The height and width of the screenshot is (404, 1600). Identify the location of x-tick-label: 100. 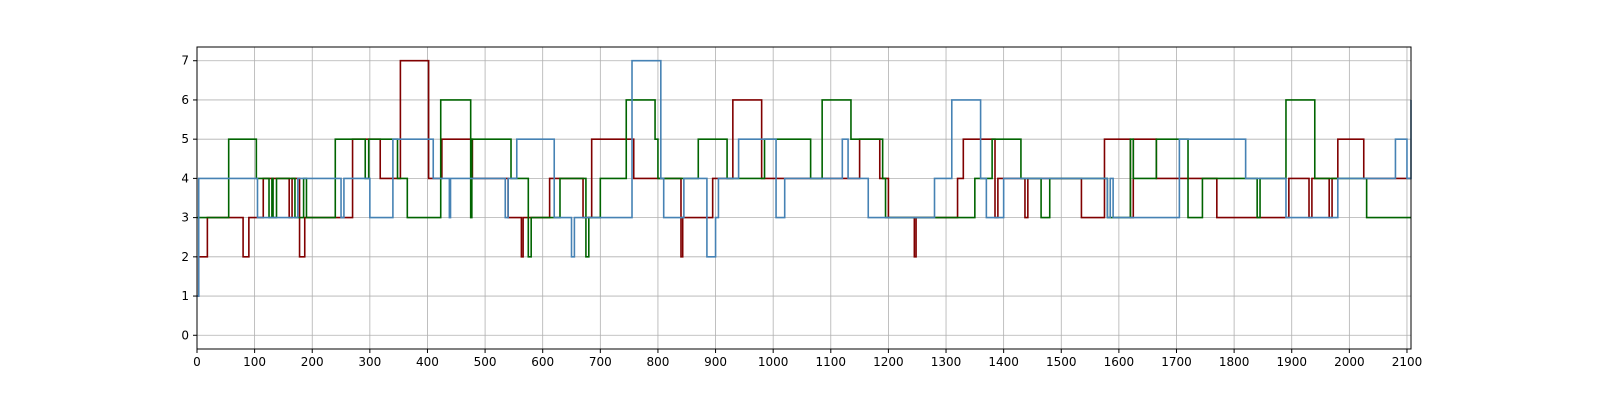
(254, 362).